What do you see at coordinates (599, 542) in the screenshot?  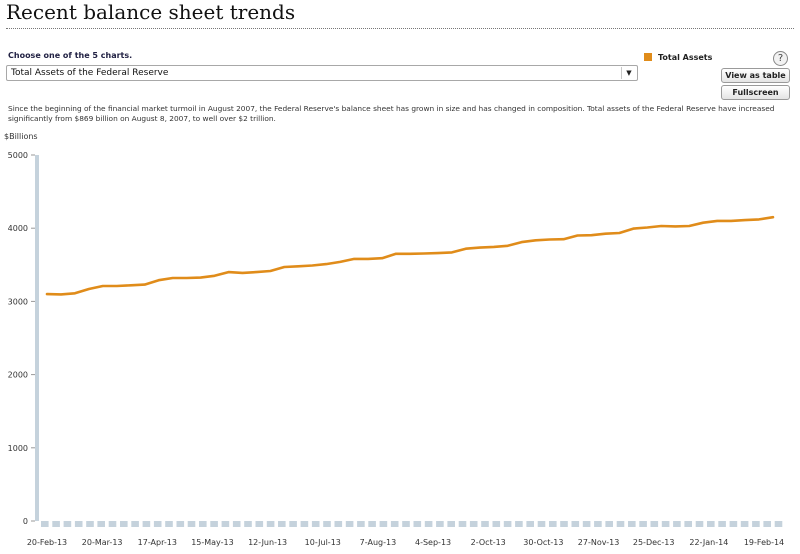 I see `x-tick-label: 27-Nov-13` at bounding box center [599, 542].